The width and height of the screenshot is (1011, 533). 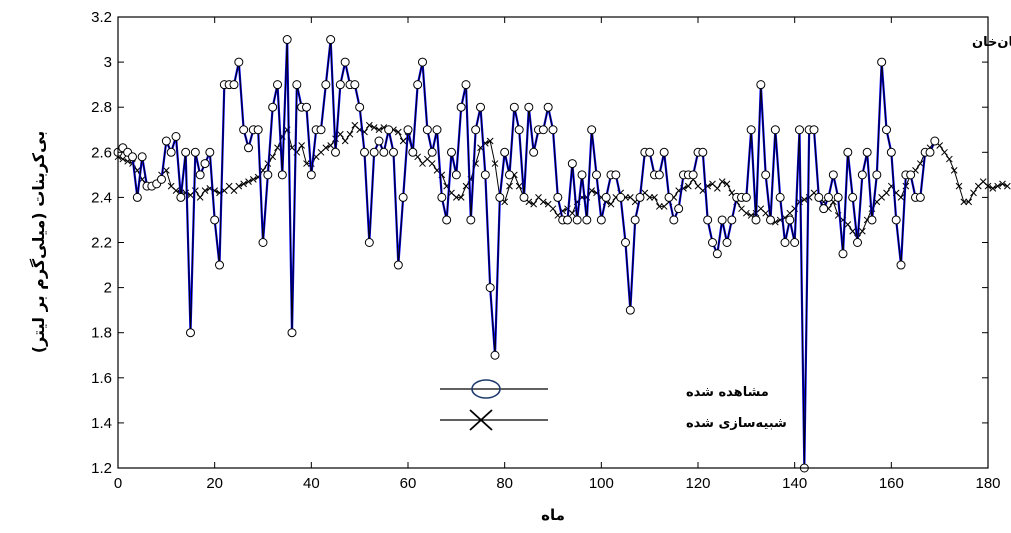 I want to click on x-tick-label: 80, so click(x=504, y=483).